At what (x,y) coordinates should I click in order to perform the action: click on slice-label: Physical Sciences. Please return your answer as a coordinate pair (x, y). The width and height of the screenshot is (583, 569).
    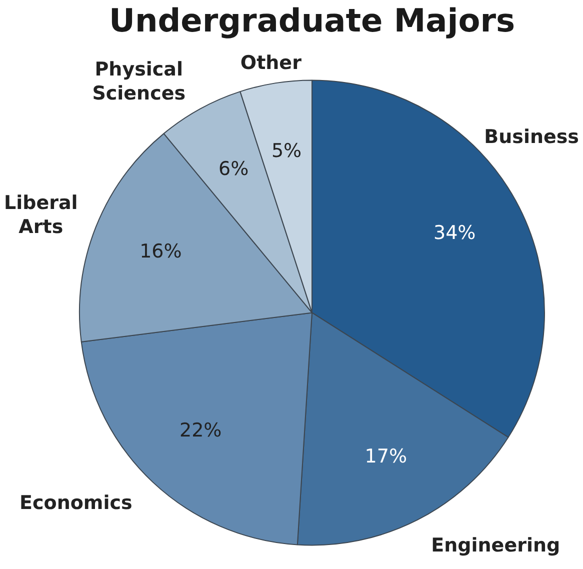
    Looking at the image, I should click on (139, 81).